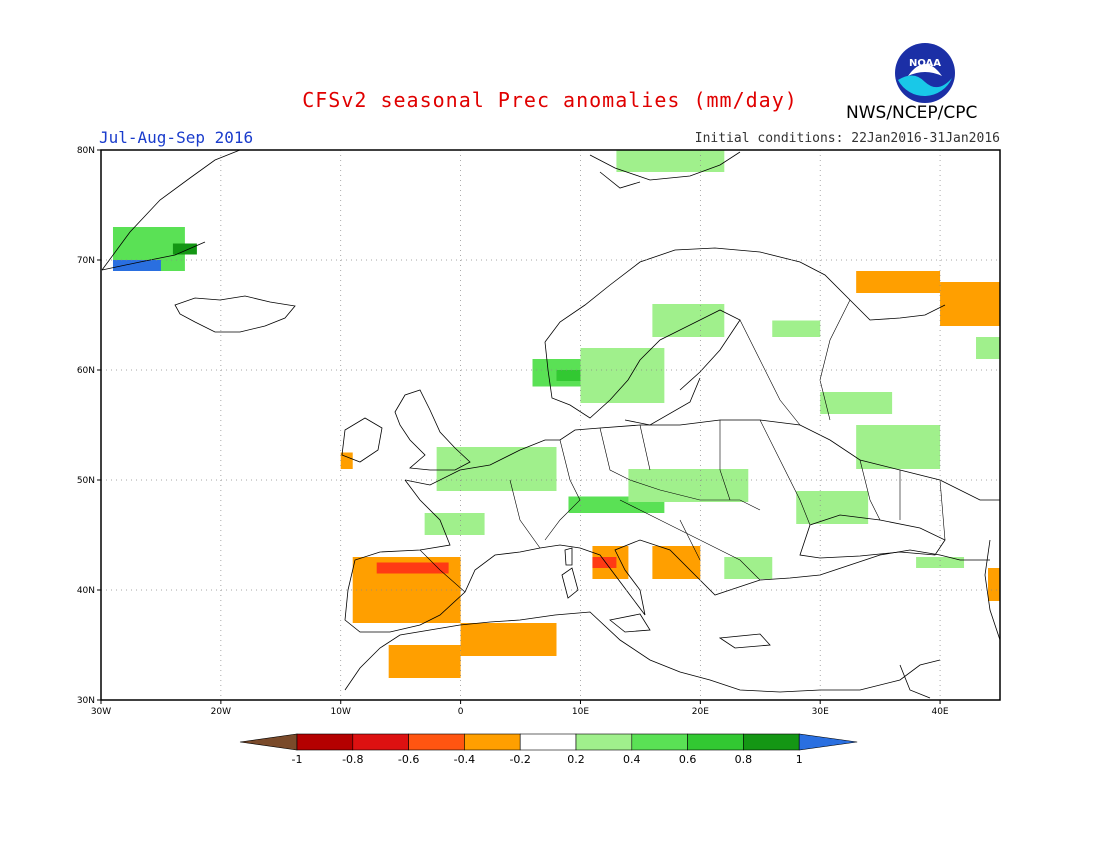  I want to click on anomaly-norway-darkgreen, so click(568, 375).